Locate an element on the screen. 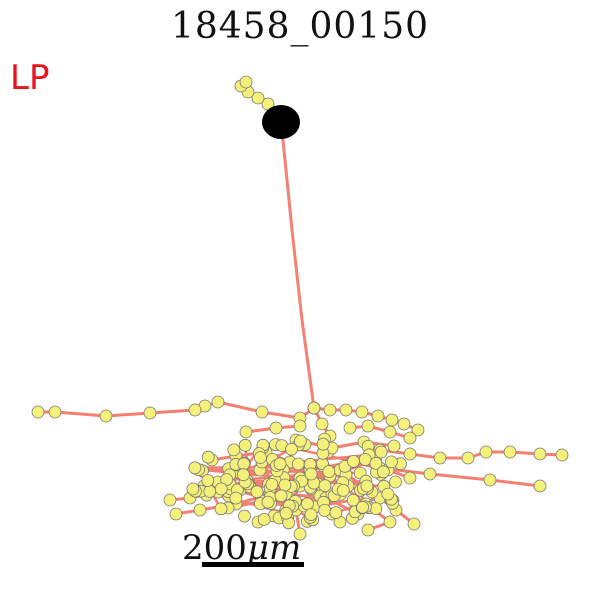 This screenshot has height=600, width=600. scale-bar-label: 200μm is located at coordinates (241, 548).